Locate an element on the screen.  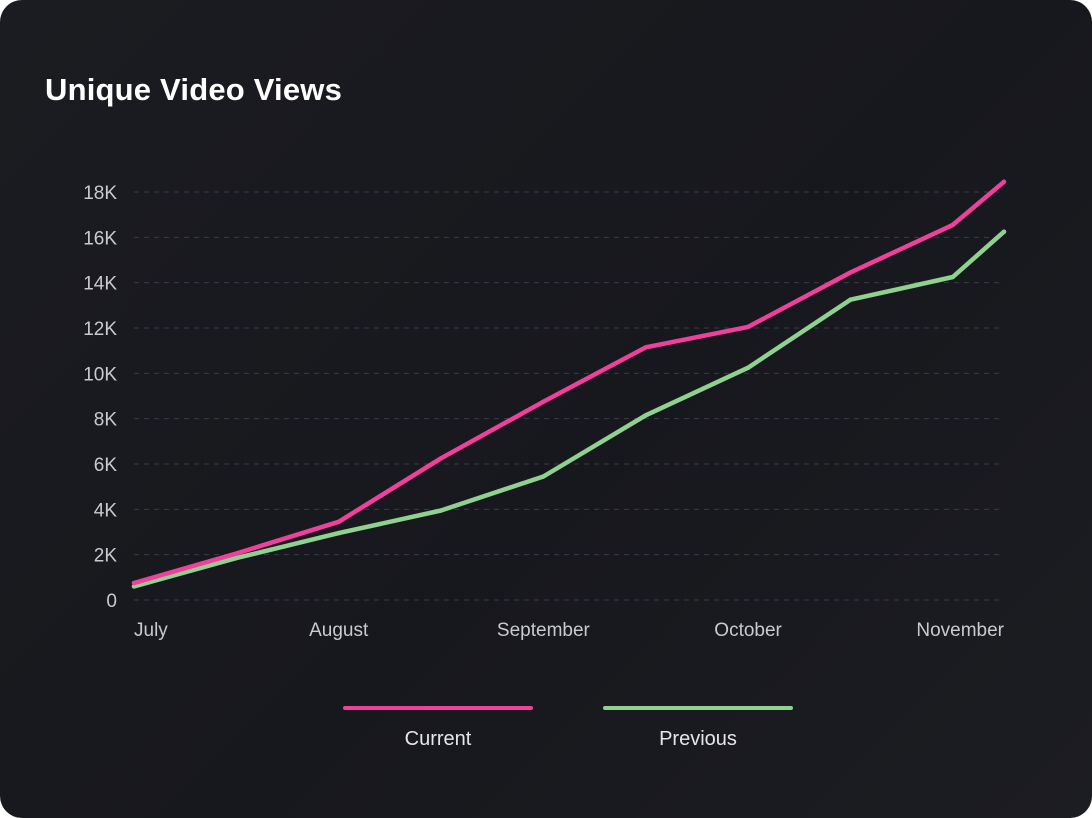
y-axis-ticks: 0 2K 4K 6K 8K 10K 12K 14K 16K 18K is located at coordinates (100, 397).